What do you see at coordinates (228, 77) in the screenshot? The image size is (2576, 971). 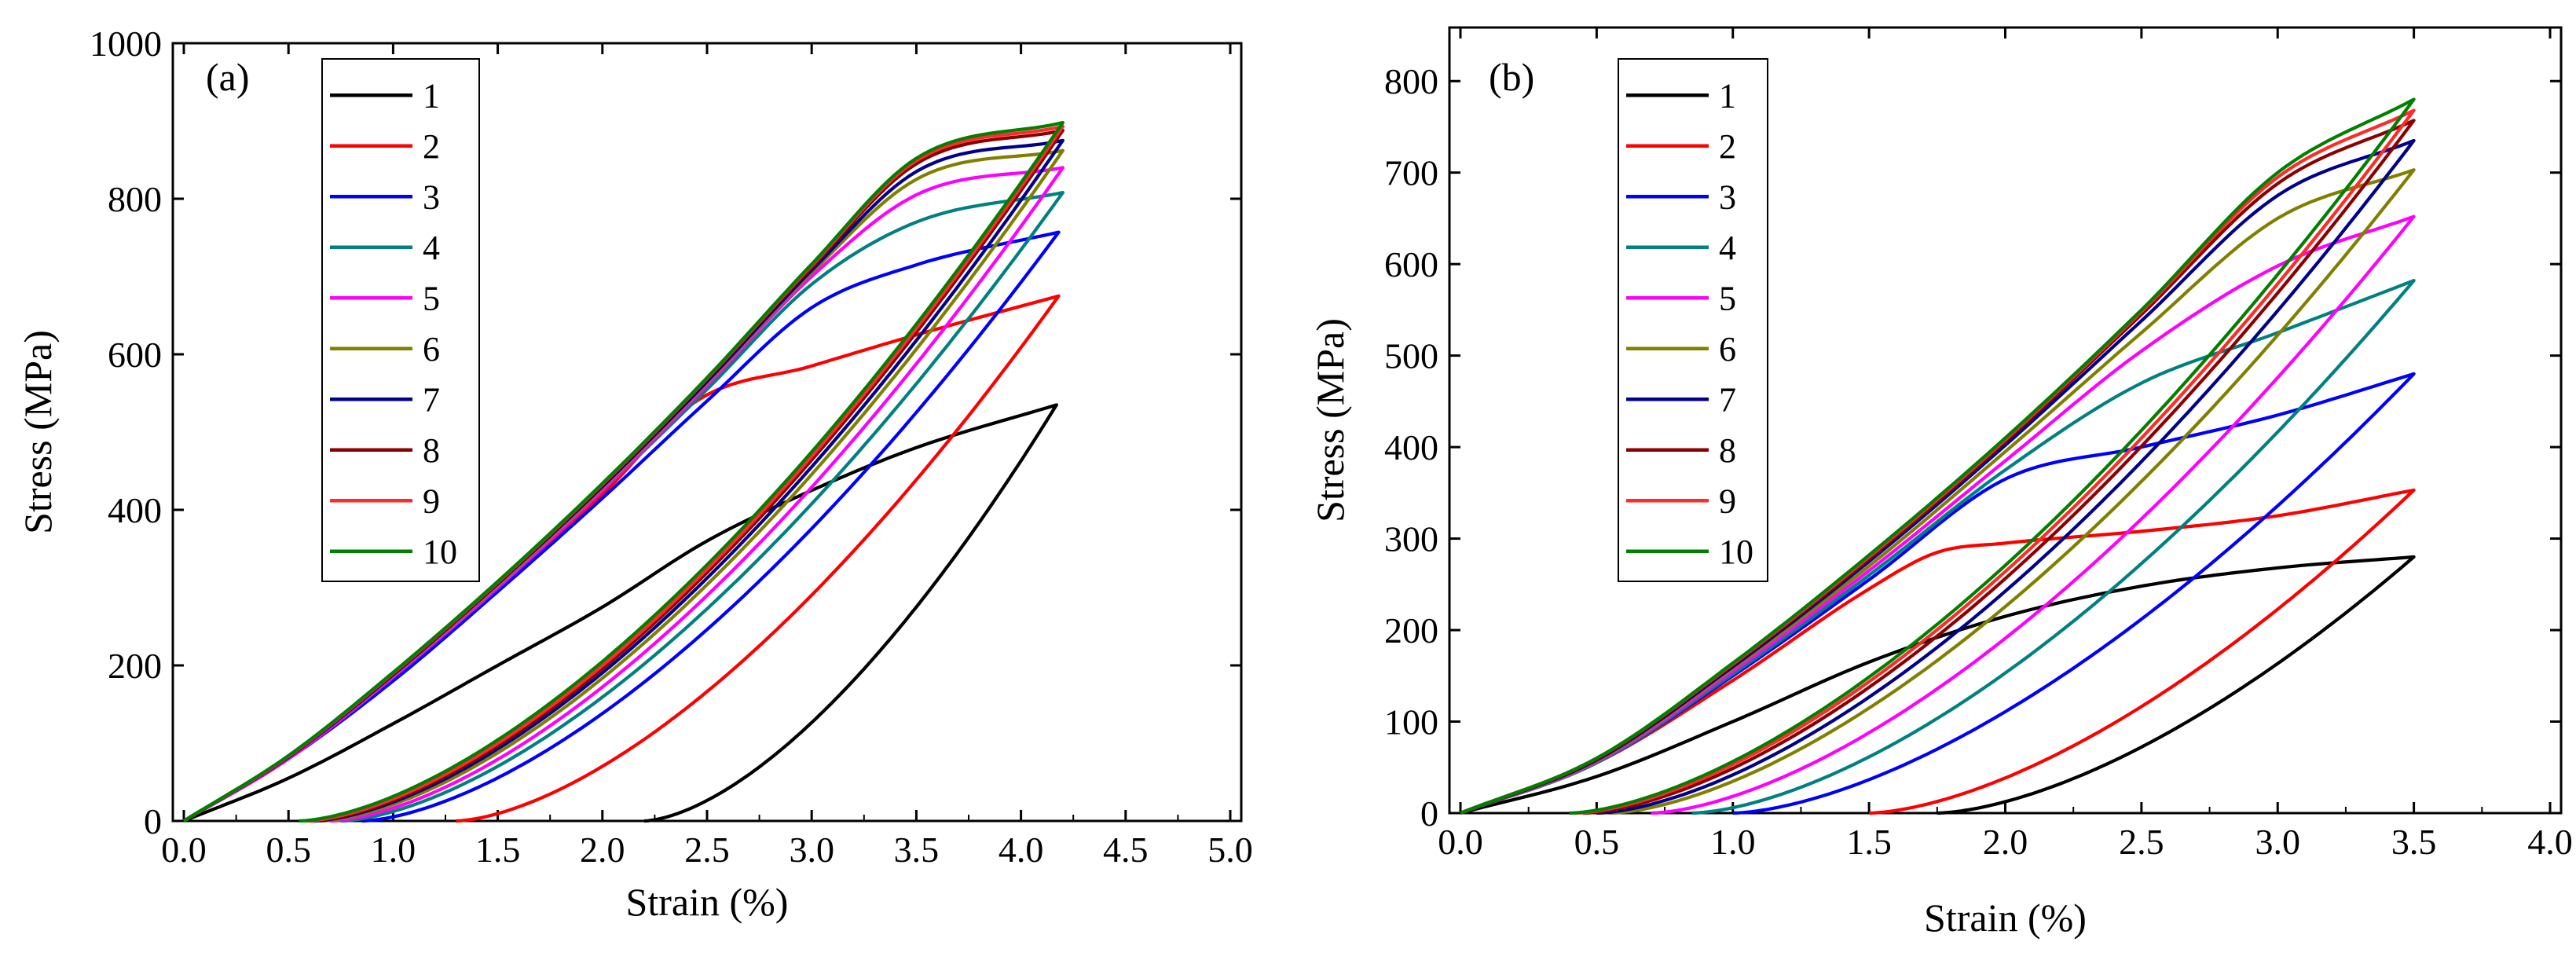 I see `panel-label: (a)` at bounding box center [228, 77].